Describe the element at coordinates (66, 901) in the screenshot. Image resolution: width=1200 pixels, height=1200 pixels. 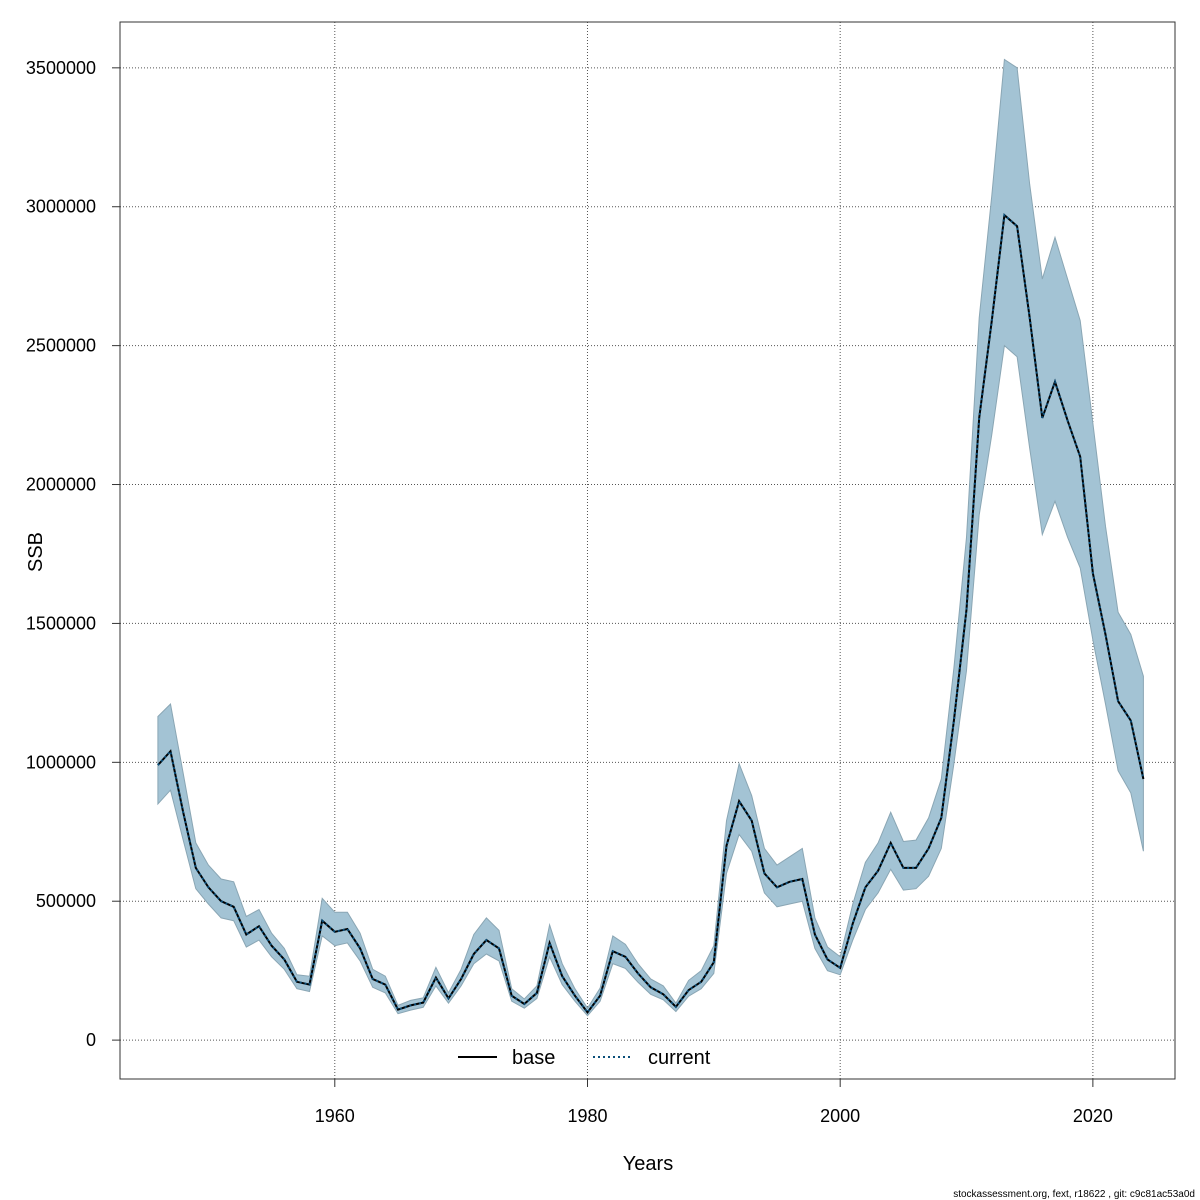
I see `y-tick-label: 500000` at that location.